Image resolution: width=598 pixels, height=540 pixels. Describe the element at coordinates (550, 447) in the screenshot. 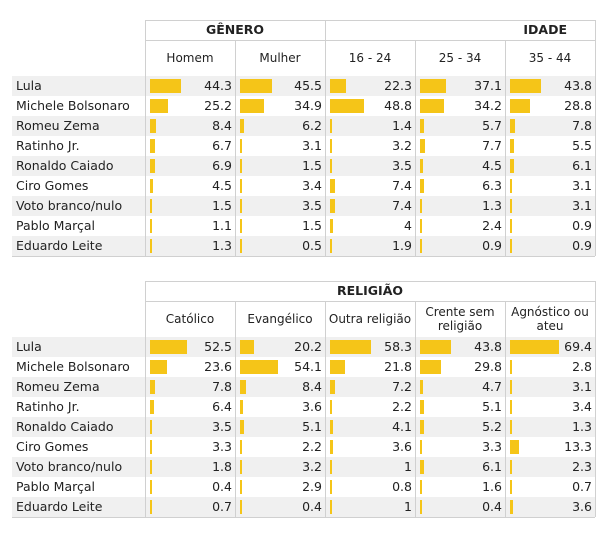

I see `data-cell: 13.3` at that location.